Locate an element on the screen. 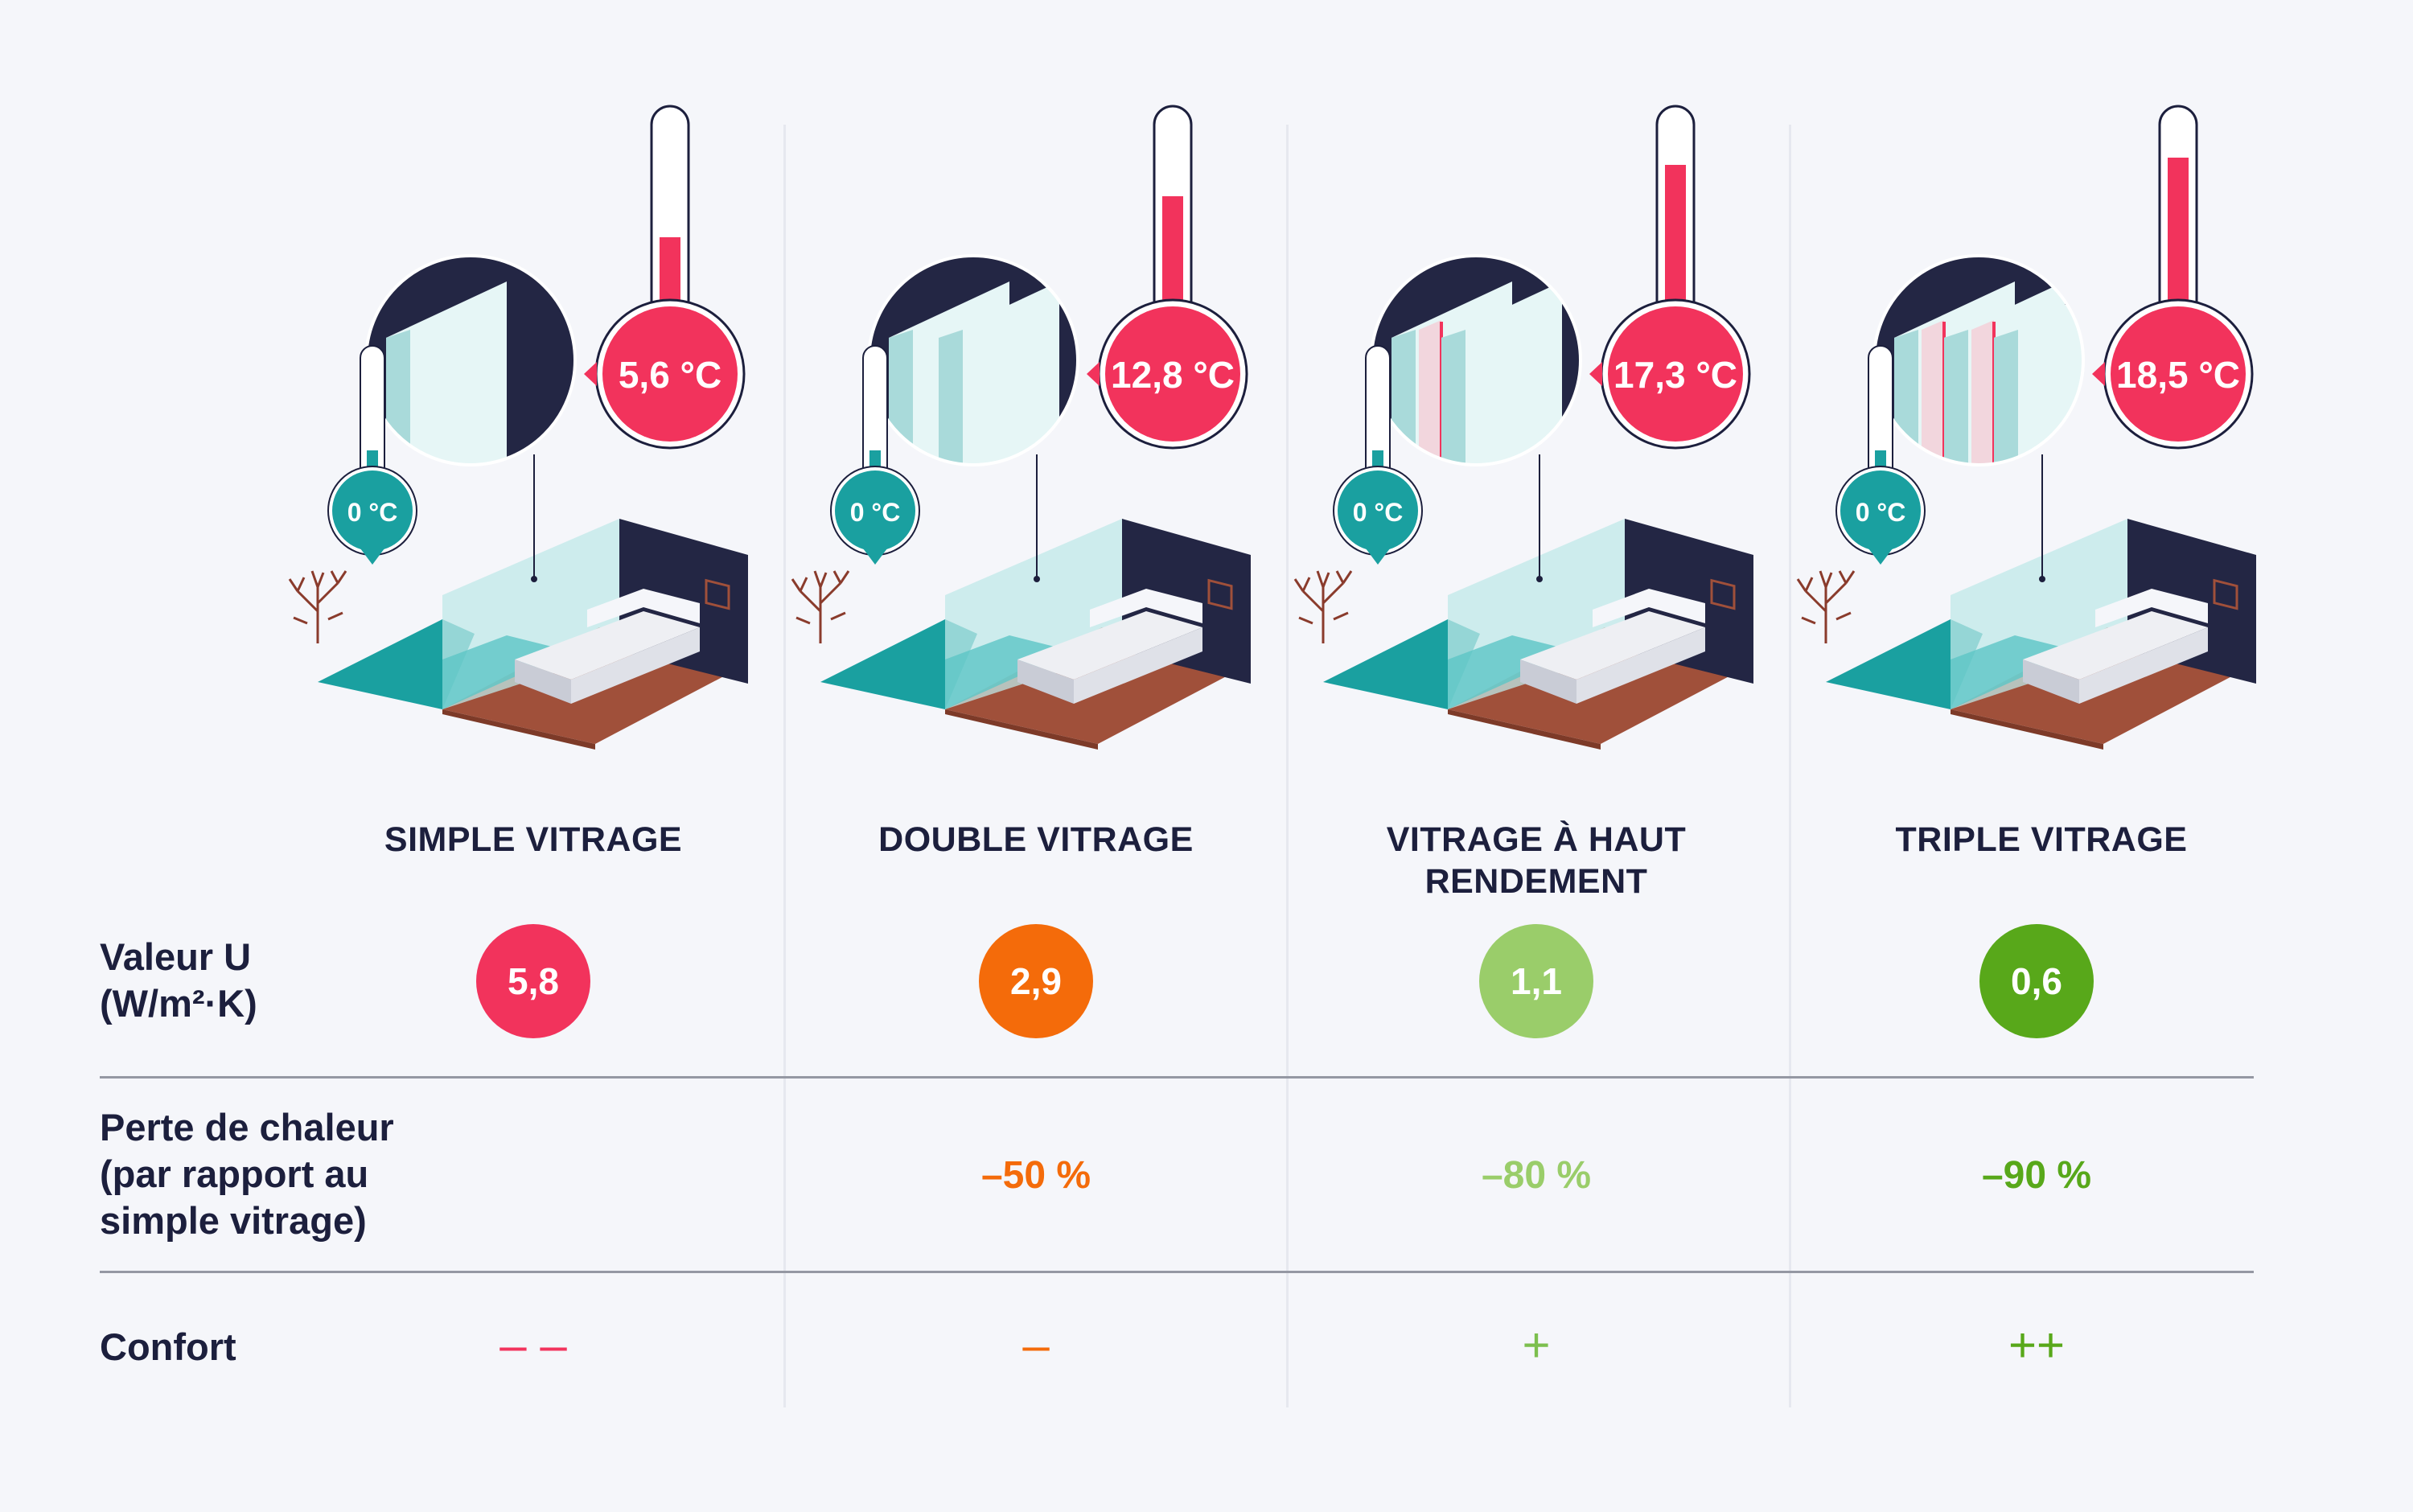  inside-temperature-label: 12,8 °C is located at coordinates (1173, 375).